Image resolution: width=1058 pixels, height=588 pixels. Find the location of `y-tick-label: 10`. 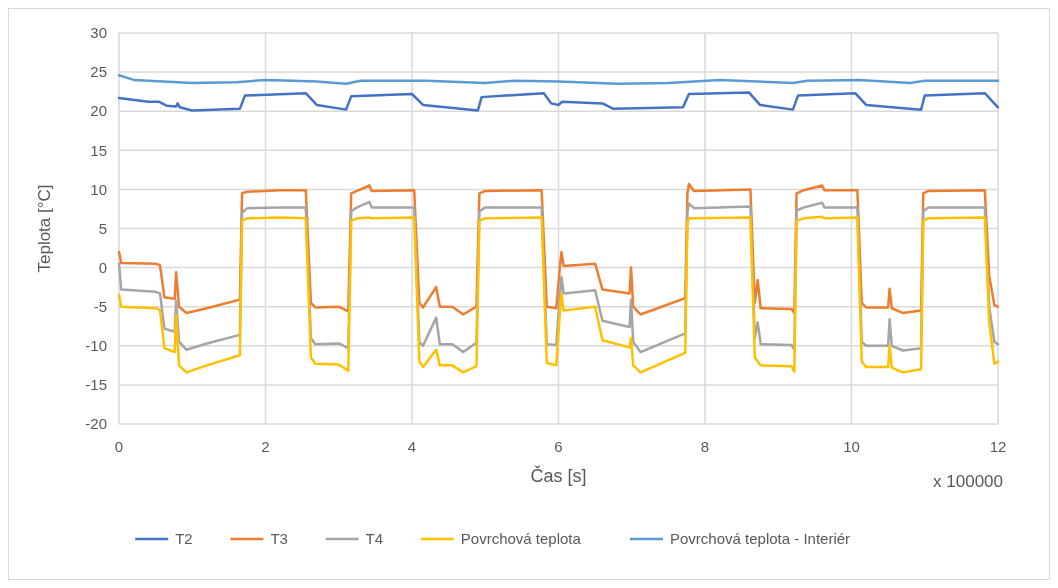

y-tick-label: 10 is located at coordinates (98, 189).